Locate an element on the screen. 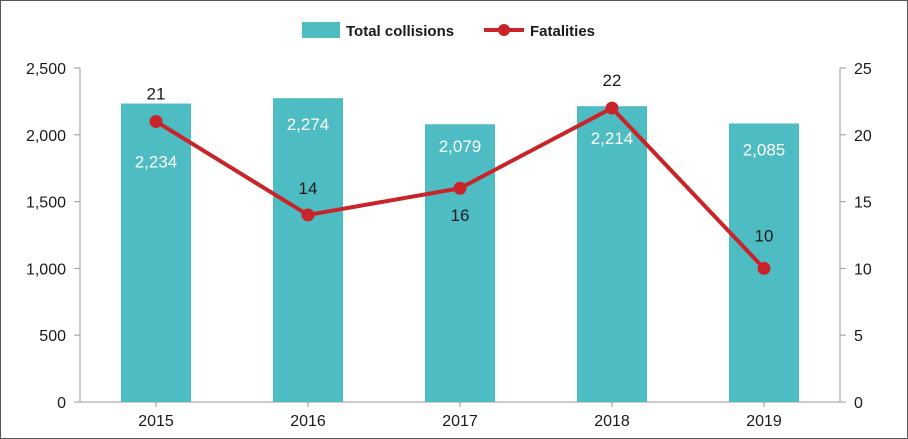 Image resolution: width=908 pixels, height=439 pixels. left-tick-label: 0 is located at coordinates (61, 403).